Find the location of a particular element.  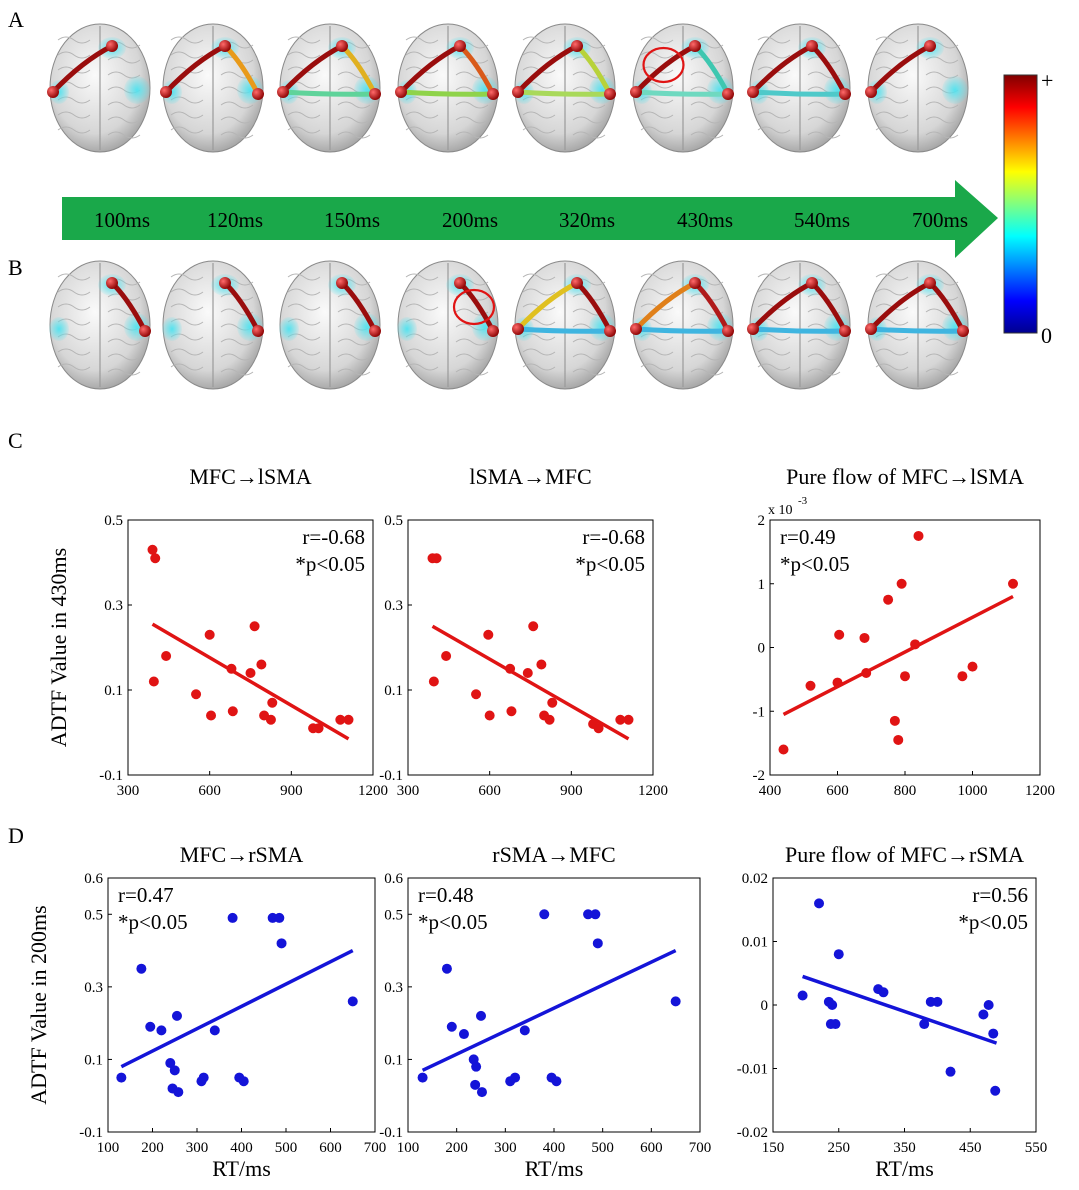

chart-title: lSMA→MFC is located at coordinates (530, 476).